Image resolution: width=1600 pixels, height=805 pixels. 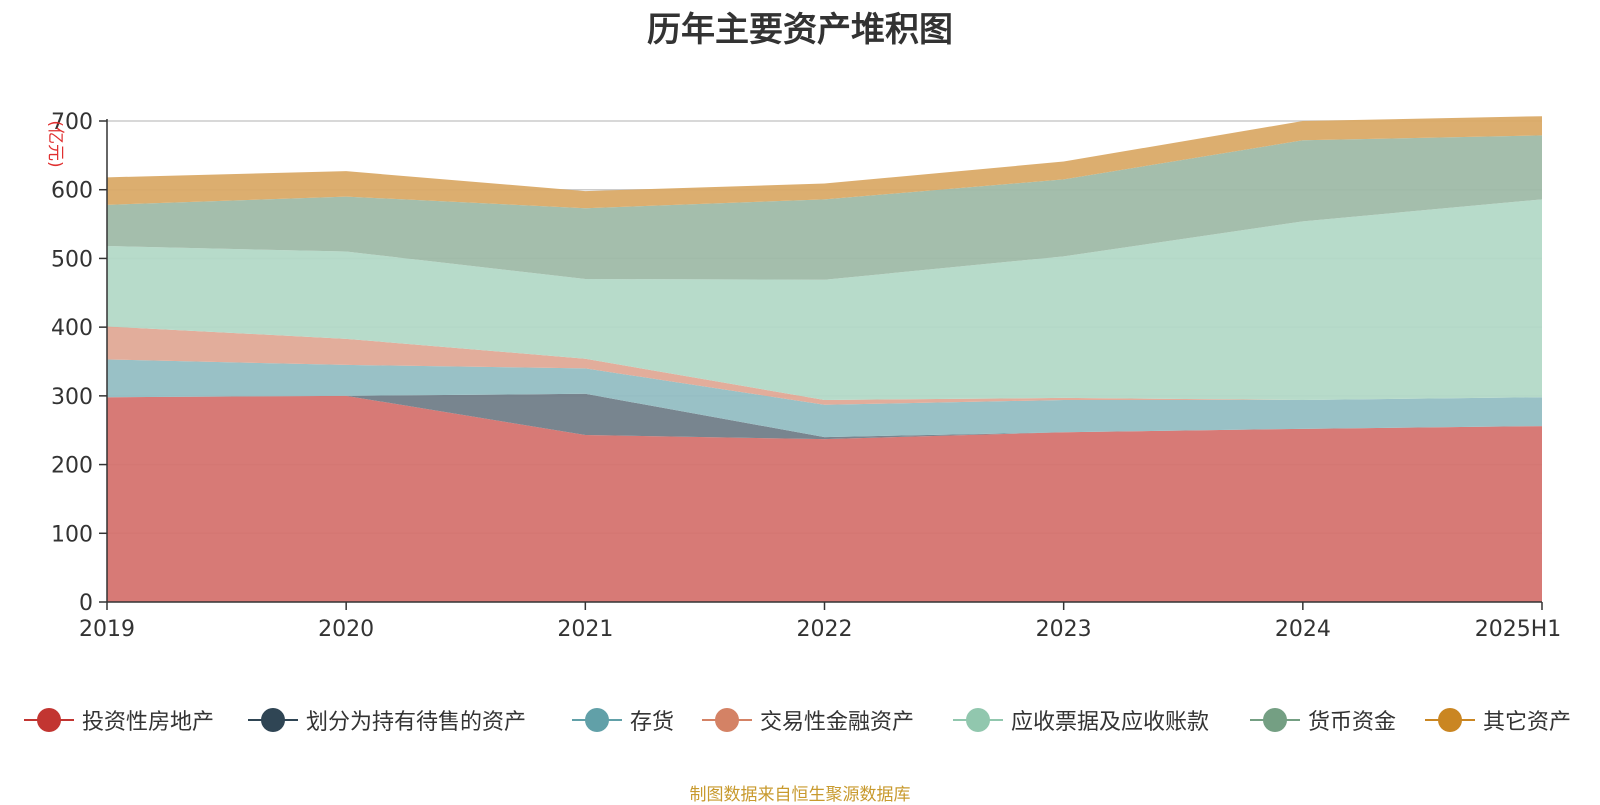 I want to click on source-note: 制图数据来自恒生聚源数据库, so click(x=800, y=795).